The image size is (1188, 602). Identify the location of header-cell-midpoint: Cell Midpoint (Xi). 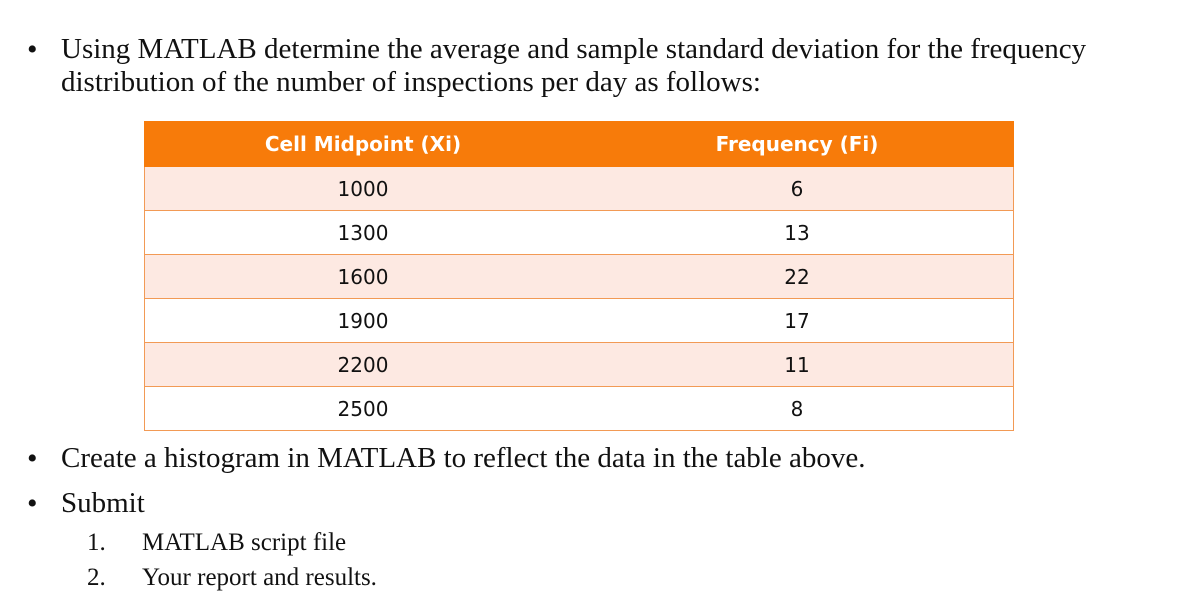
(362, 144).